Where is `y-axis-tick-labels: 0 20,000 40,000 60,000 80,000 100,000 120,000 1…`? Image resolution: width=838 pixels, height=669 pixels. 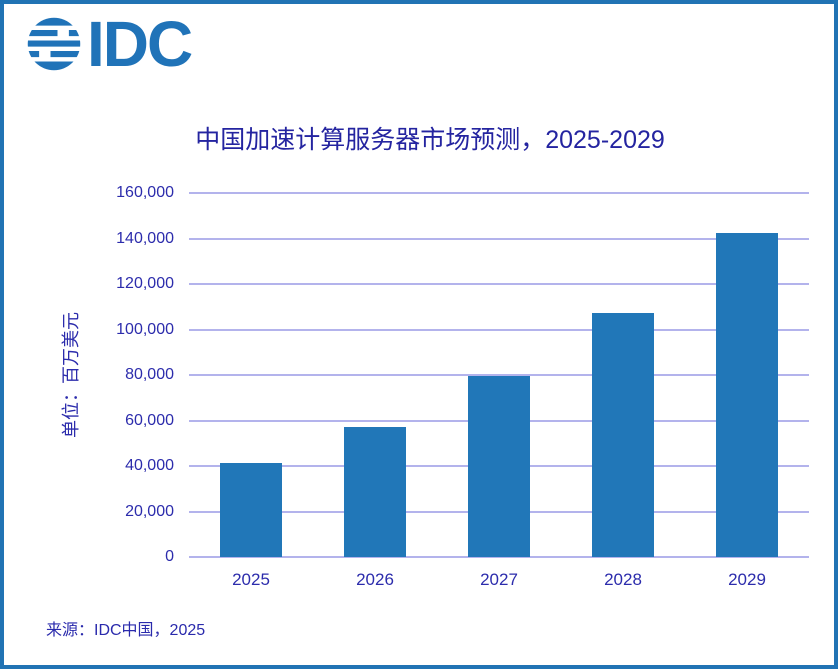
y-axis-tick-labels: 0 20,000 40,000 60,000 80,000 100,000 120,000 1… is located at coordinates (89, 374).